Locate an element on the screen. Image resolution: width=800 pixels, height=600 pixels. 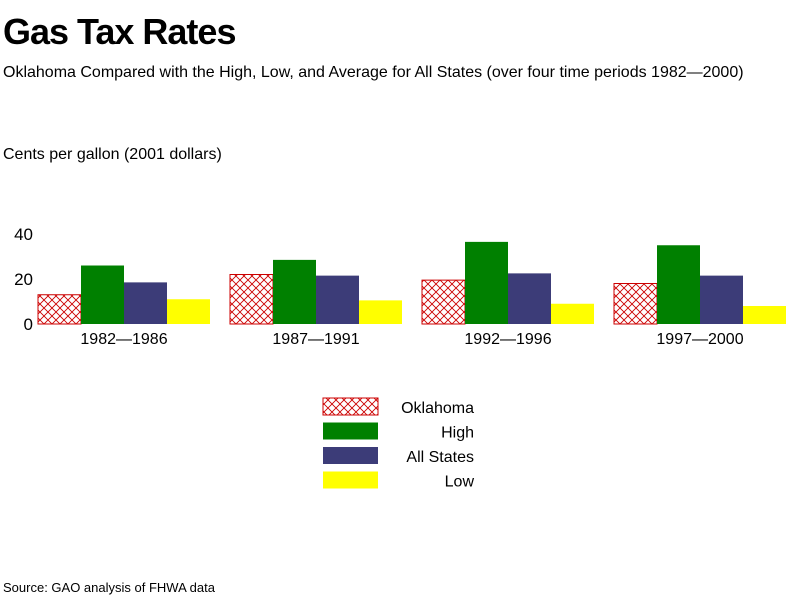
legend-swatch-all-states is located at coordinates (350, 455).